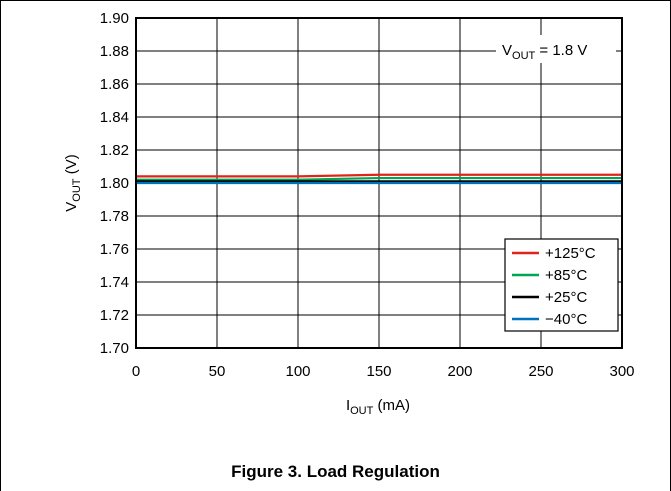  I want to click on y-tick-label: 1.90, so click(114, 18).